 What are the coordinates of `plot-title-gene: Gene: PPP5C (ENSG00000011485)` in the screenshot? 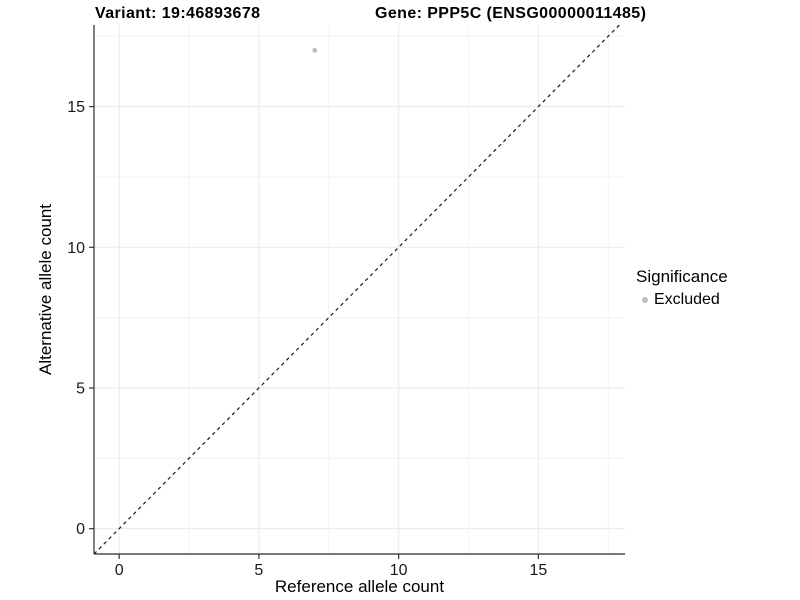 It's located at (511, 13).